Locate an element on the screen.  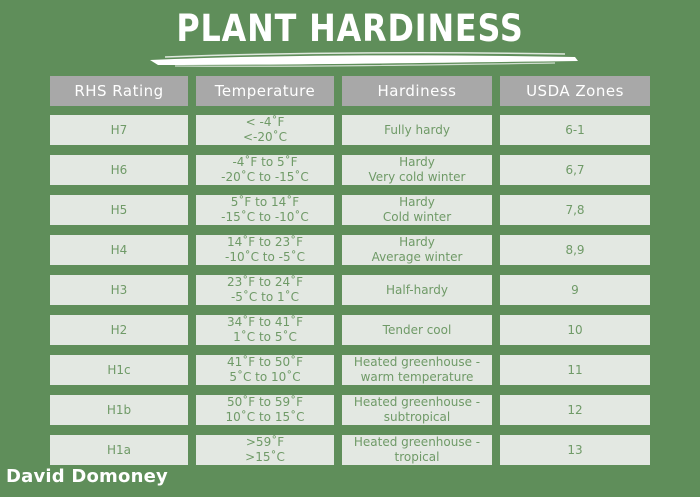
rhs-rating-cell: H5 is located at coordinates (119, 210).